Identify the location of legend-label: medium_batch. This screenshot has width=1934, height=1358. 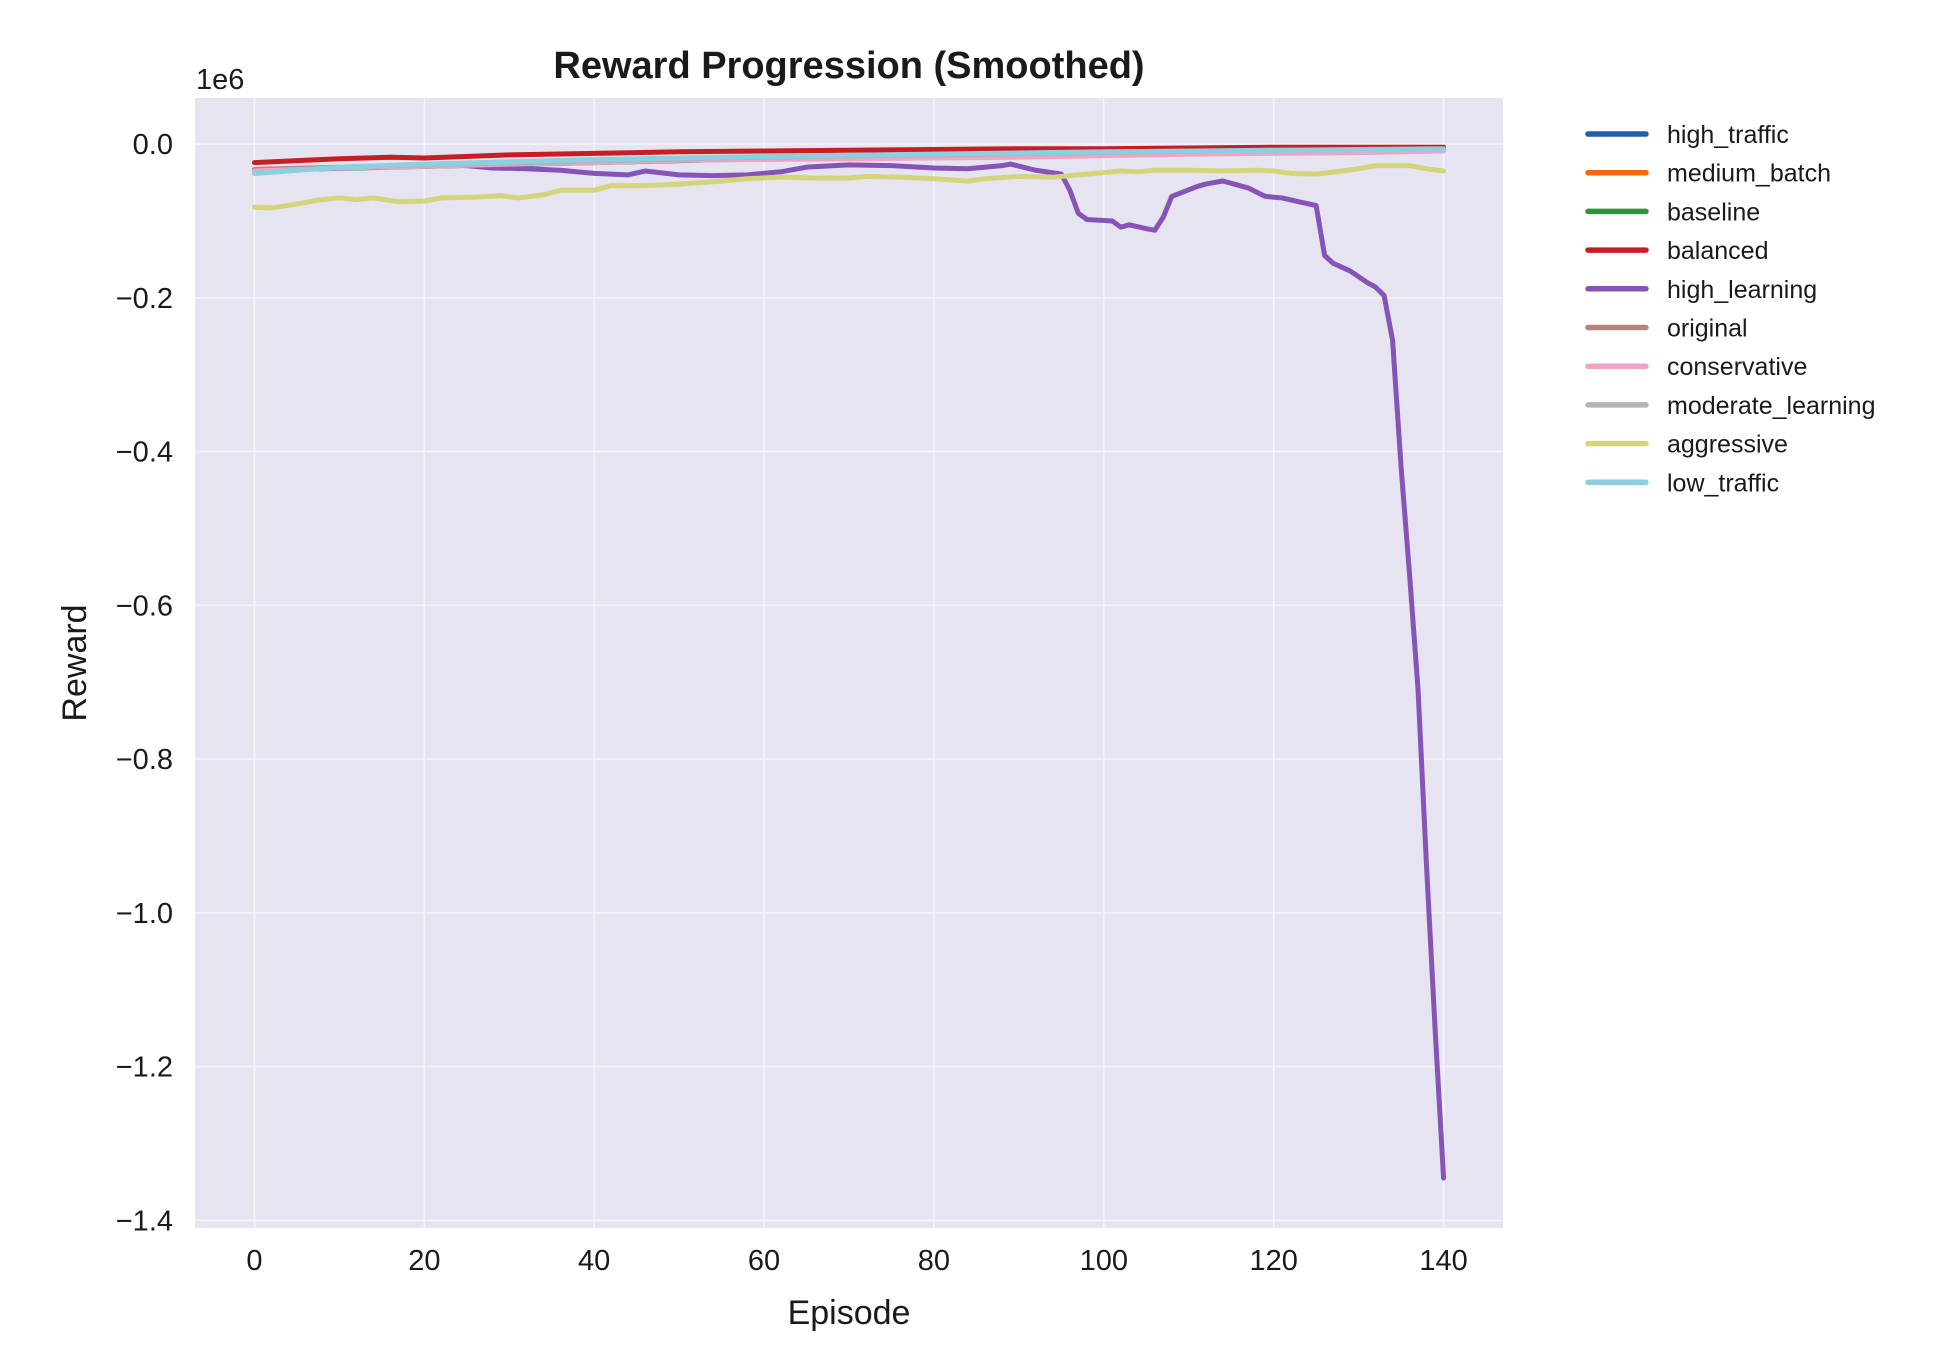
(1749, 174).